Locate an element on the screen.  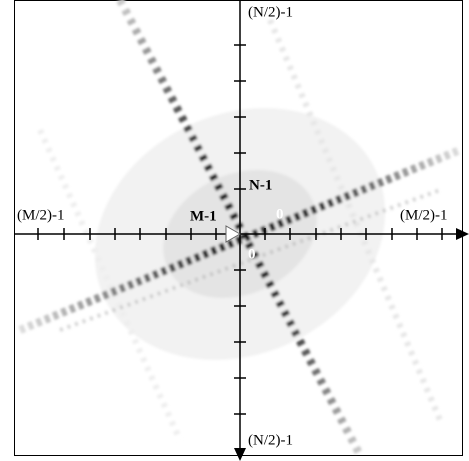
v-ticks is located at coordinates (240, 229).